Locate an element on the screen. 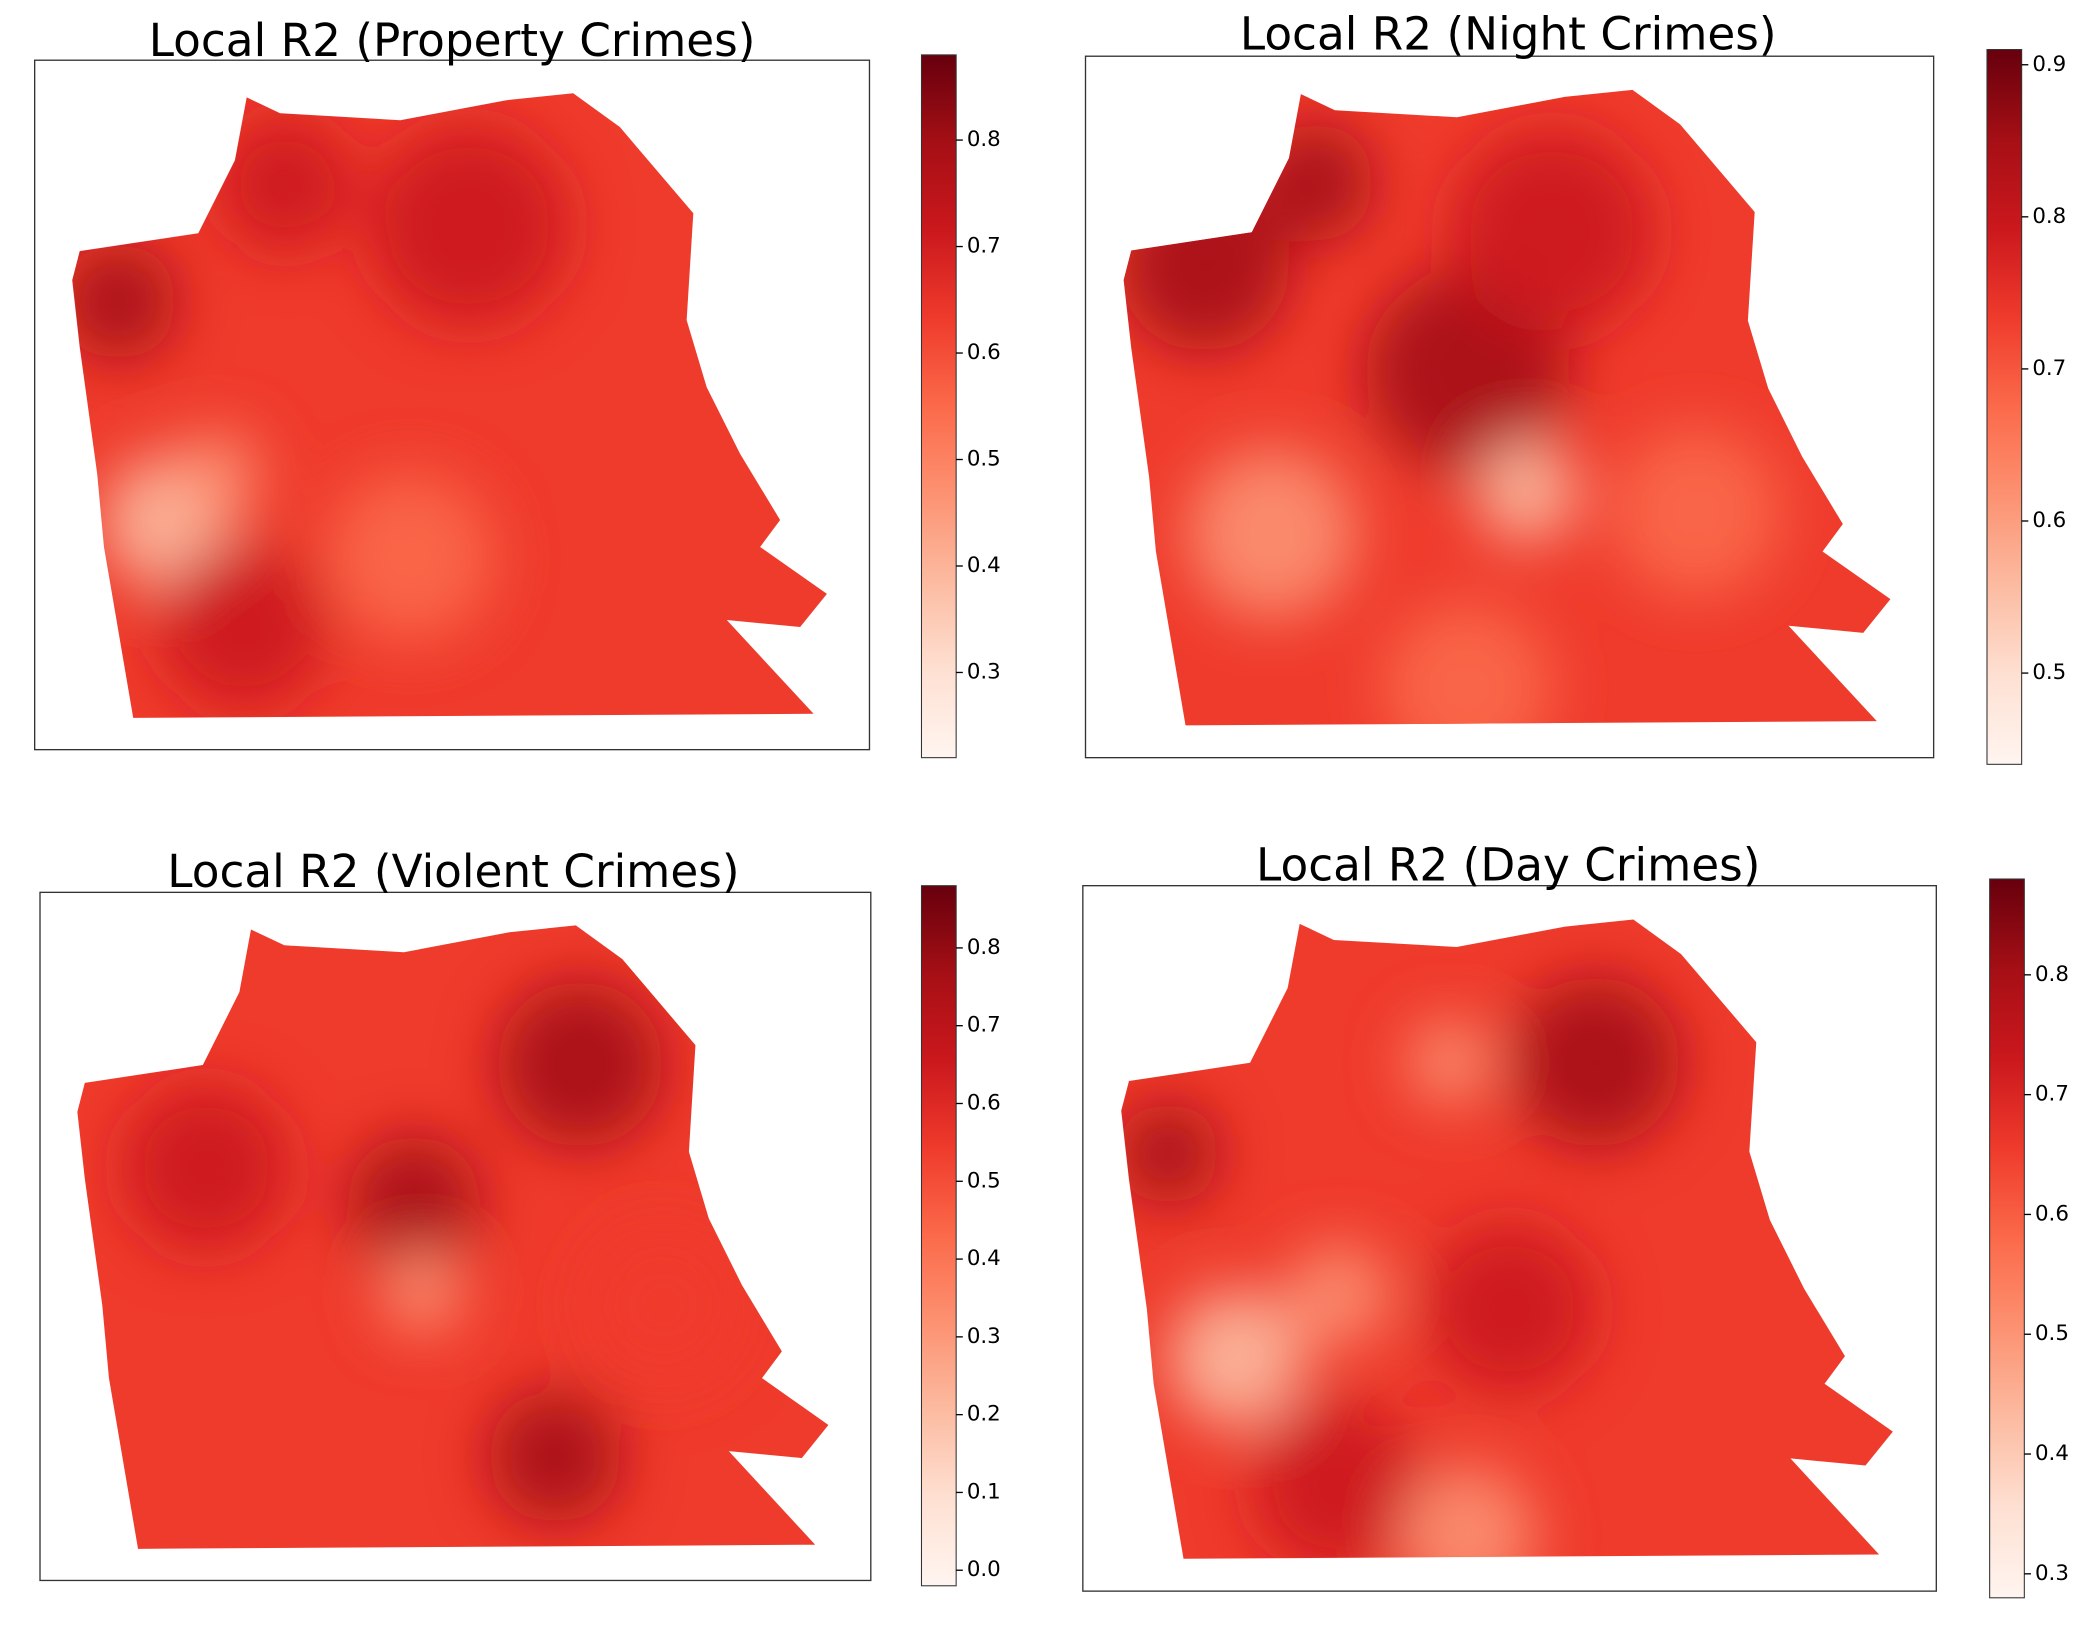  map-title: Local R2 (Property Crimes) is located at coordinates (452, 40).